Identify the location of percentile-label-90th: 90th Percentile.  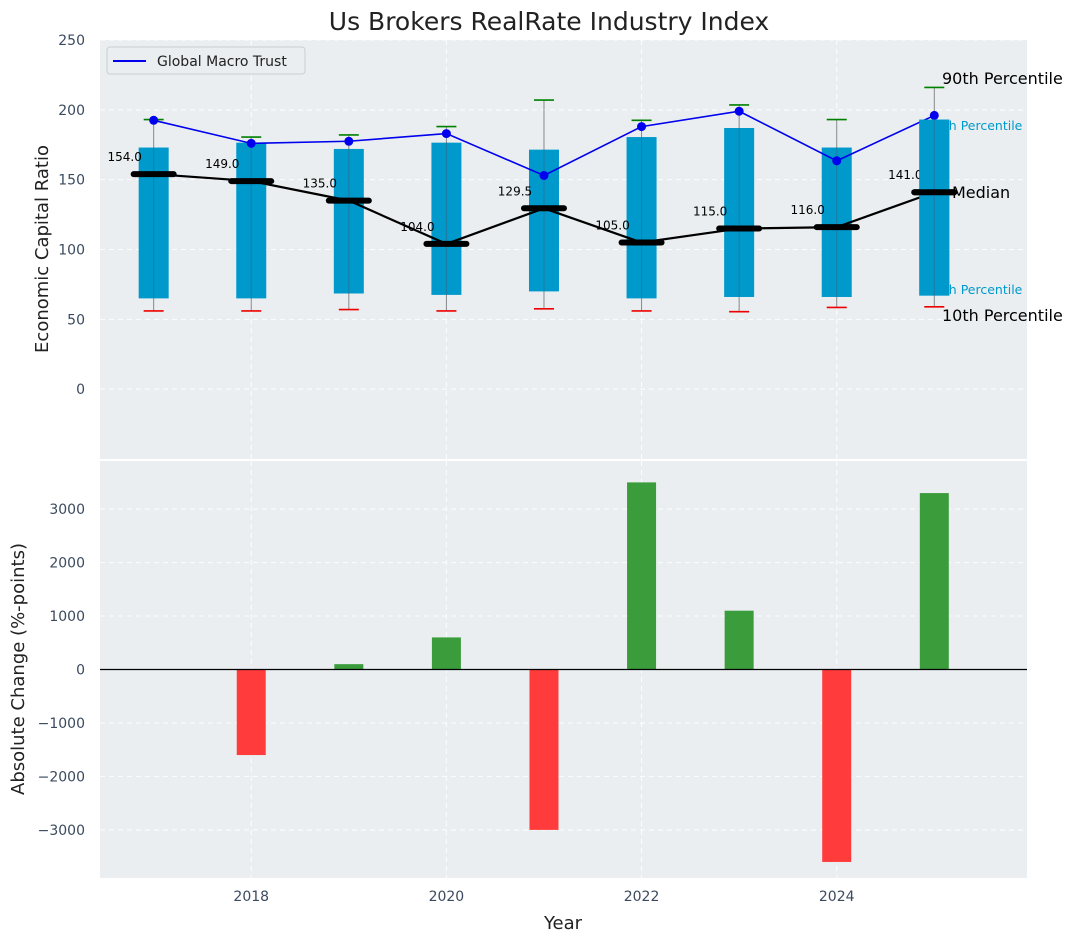
(1002, 78).